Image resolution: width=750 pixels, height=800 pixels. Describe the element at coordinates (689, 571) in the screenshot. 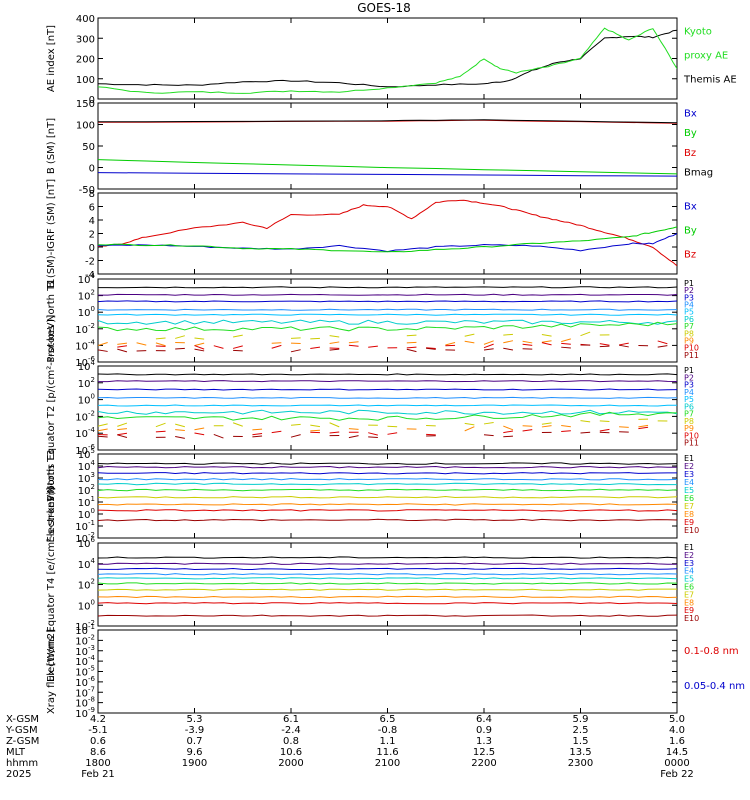

I see `legend-entry: E4` at that location.